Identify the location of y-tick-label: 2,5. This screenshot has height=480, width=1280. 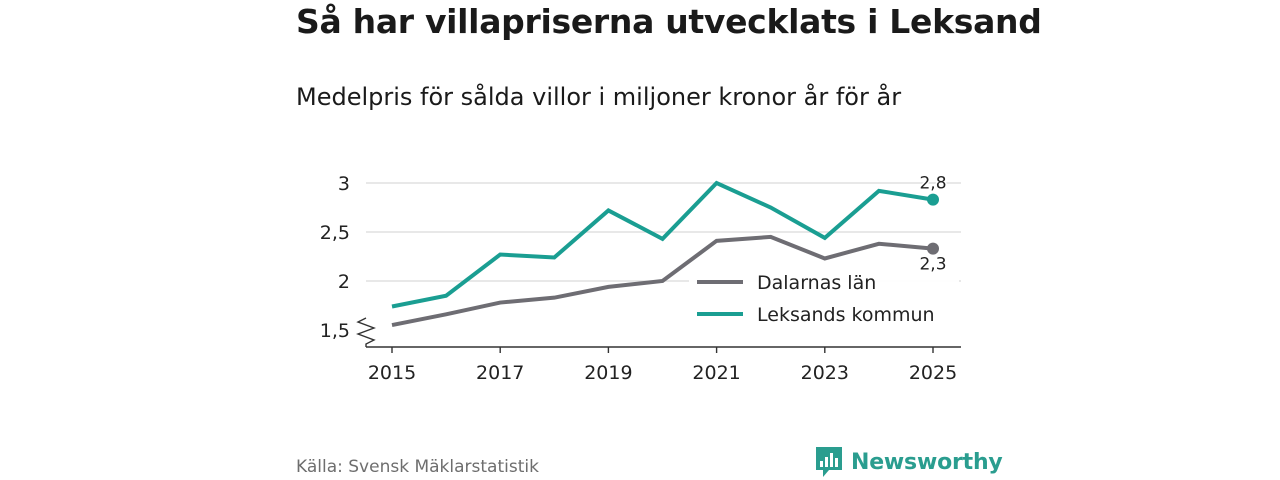
(335, 233).